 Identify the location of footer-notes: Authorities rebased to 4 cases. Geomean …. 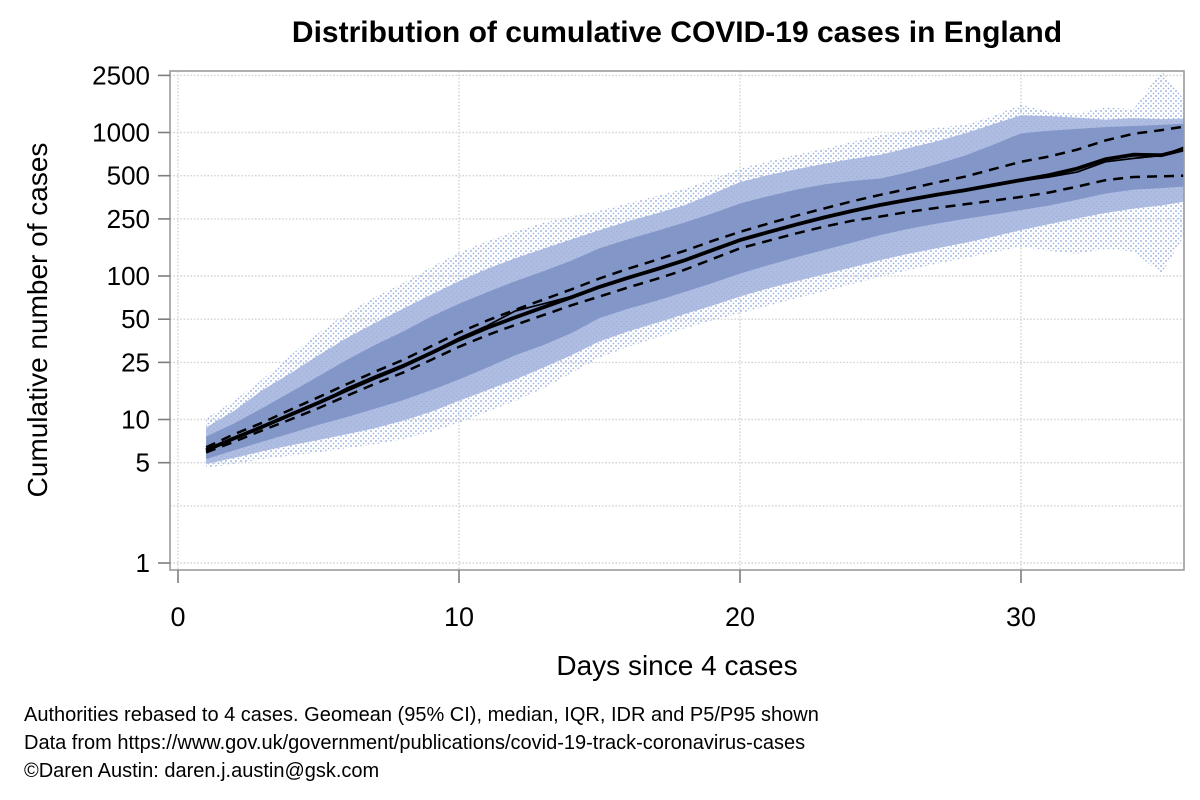
(421, 743).